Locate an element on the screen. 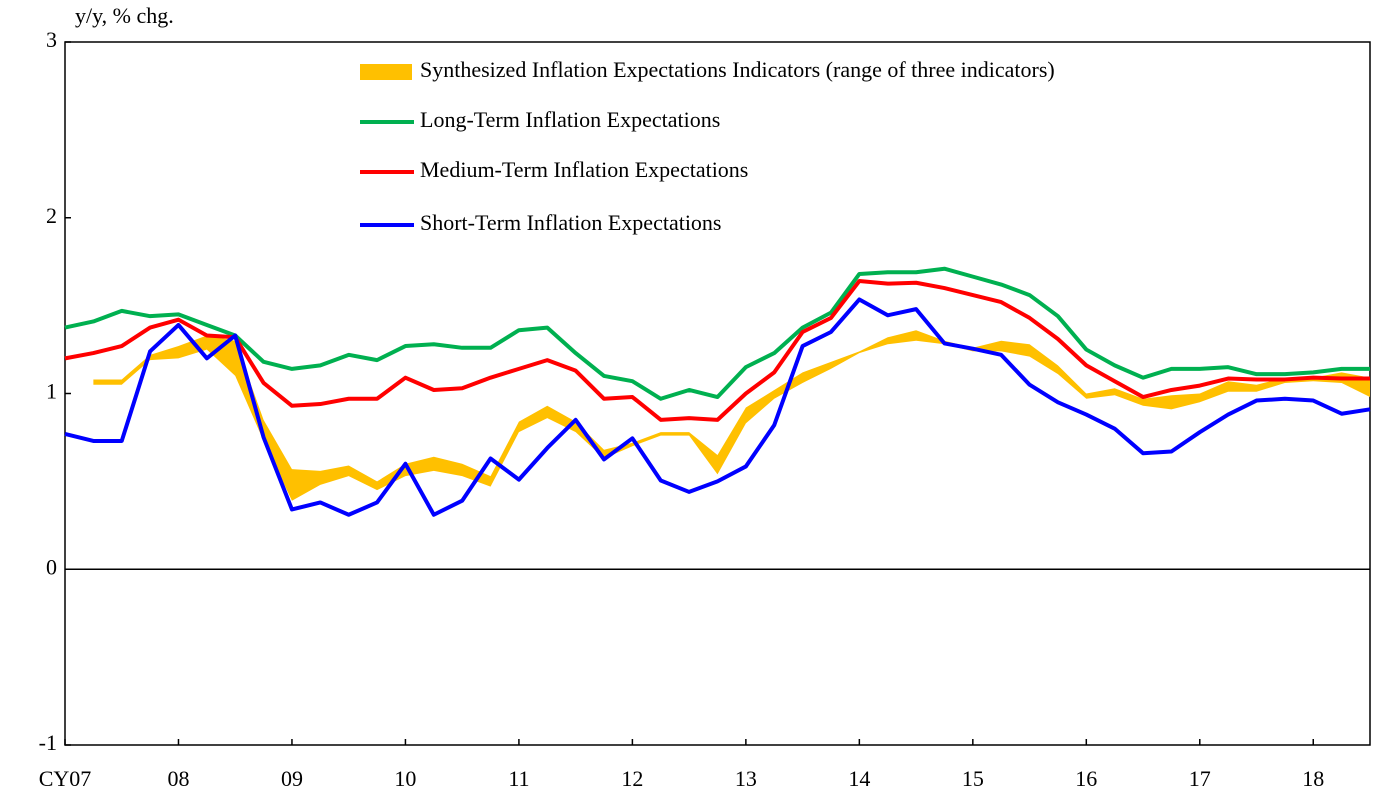 This screenshot has height=796, width=1375. x-tick-label: 08 is located at coordinates (178, 778).